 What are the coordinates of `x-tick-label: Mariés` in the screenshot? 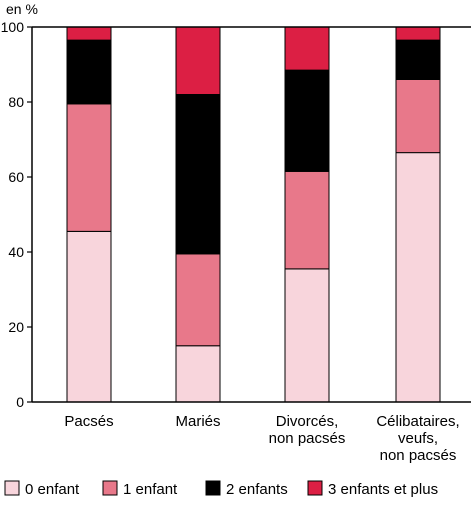 It's located at (197, 421).